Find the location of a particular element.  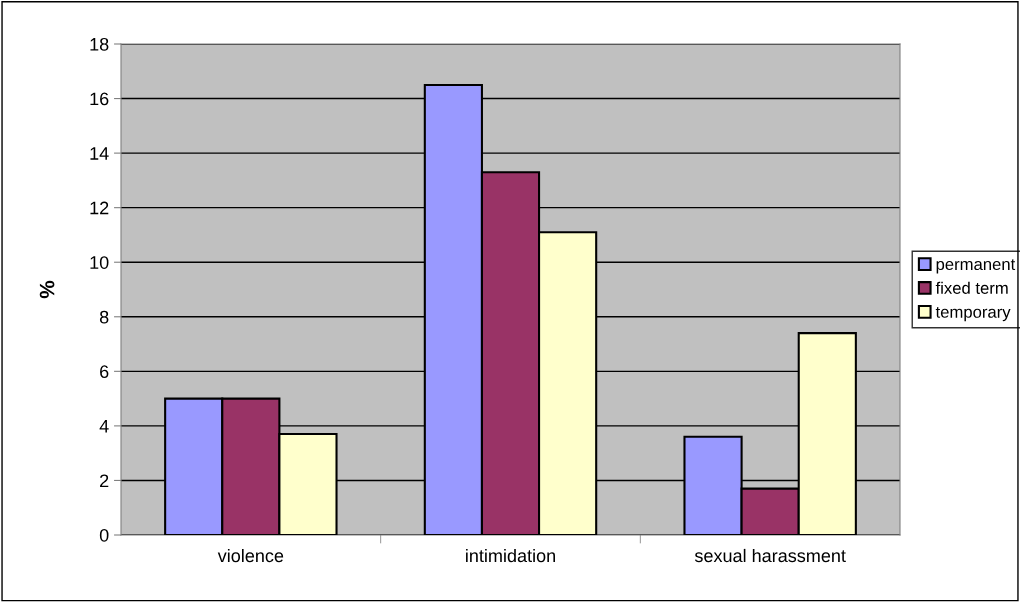

y-tick-label: 4 is located at coordinates (104, 426).